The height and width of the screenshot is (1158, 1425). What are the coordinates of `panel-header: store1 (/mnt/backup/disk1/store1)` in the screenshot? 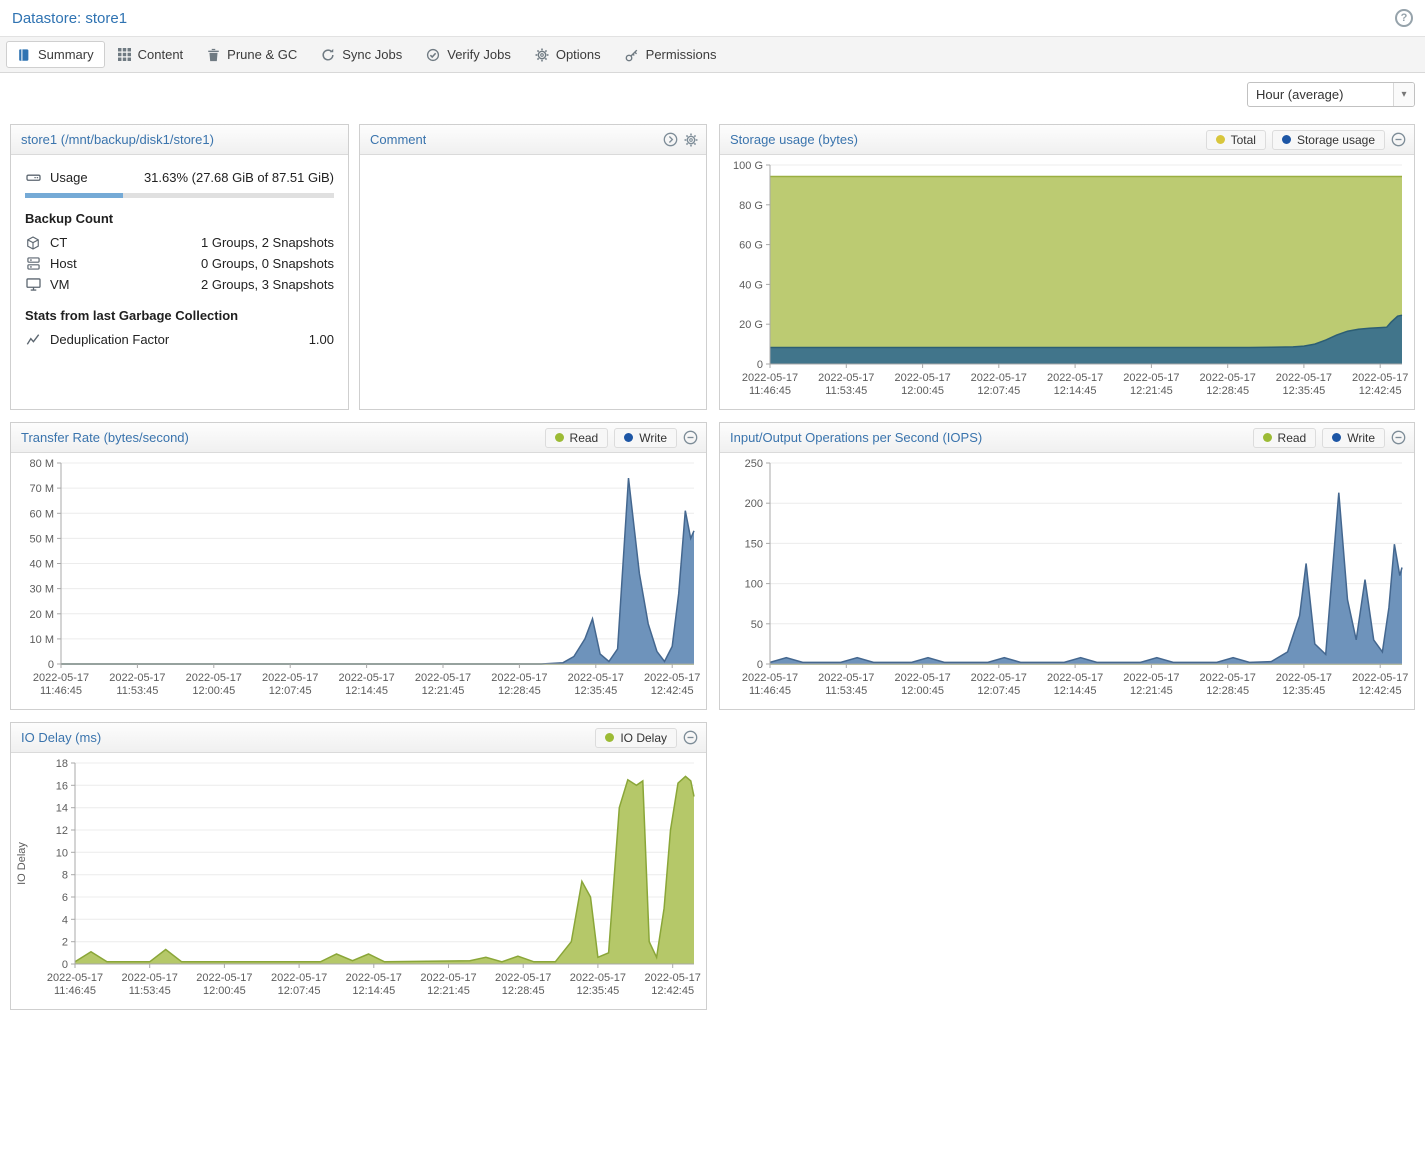 It's located at (179, 140).